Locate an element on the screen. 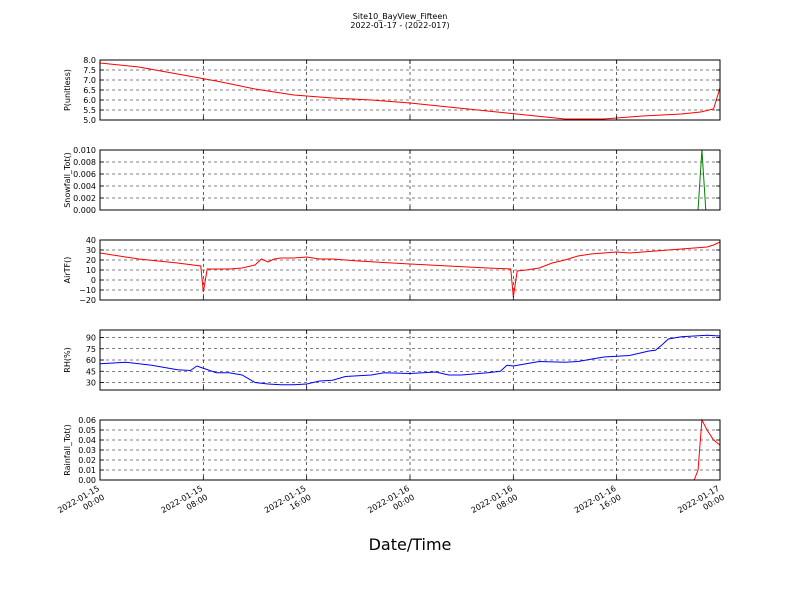  panel-4: 30 45 60 75 90 RH(%) is located at coordinates (392, 360).